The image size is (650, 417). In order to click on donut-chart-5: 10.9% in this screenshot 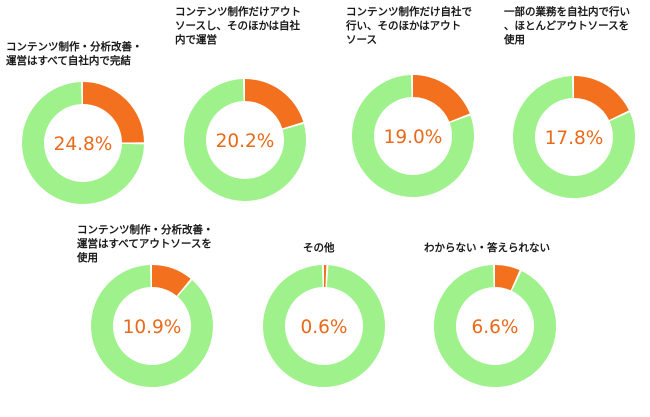, I will do `click(151, 326)`.